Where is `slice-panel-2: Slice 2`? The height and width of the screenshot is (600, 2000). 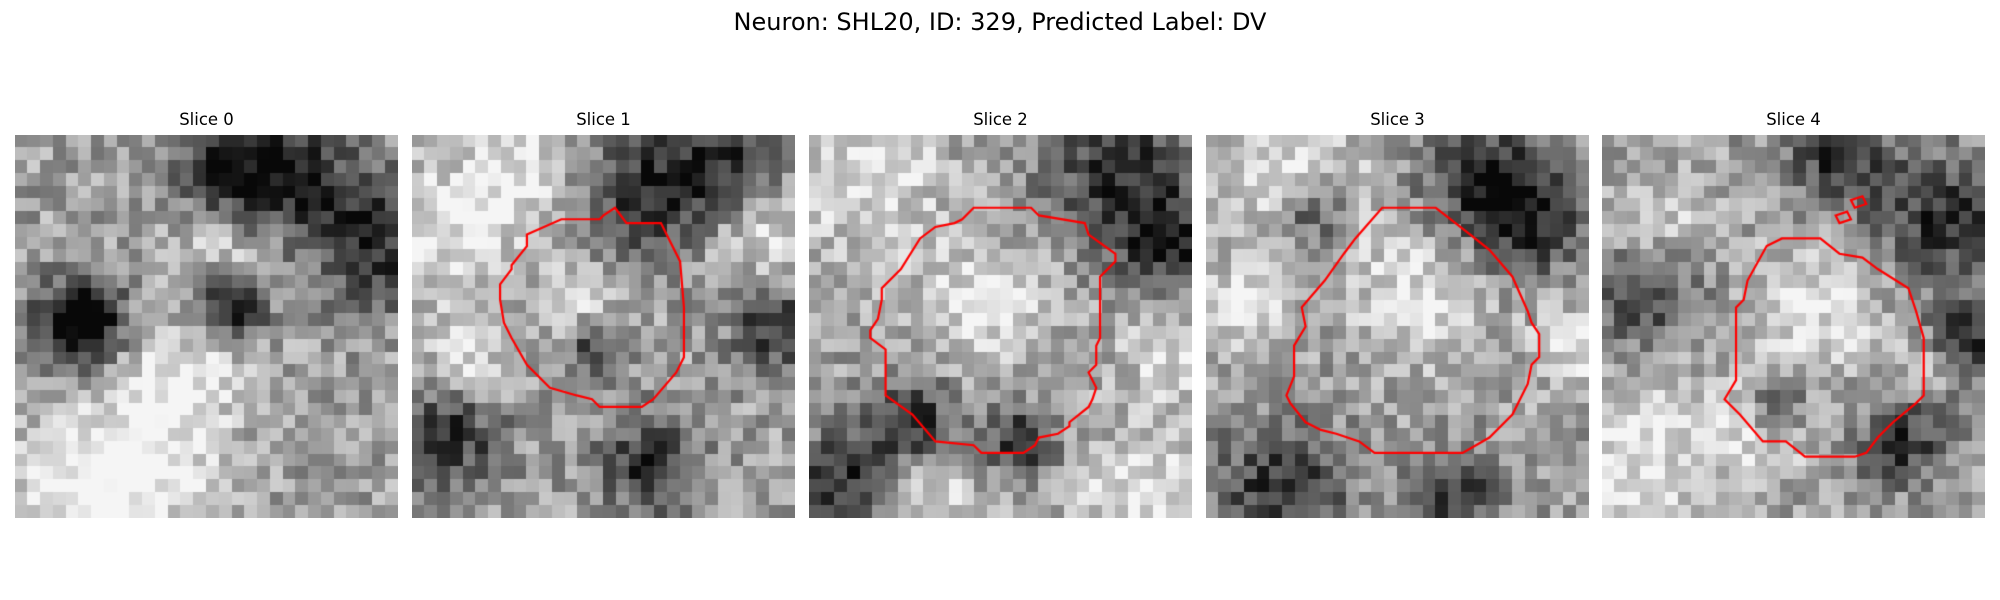 slice-panel-2: Slice 2 is located at coordinates (1000, 311).